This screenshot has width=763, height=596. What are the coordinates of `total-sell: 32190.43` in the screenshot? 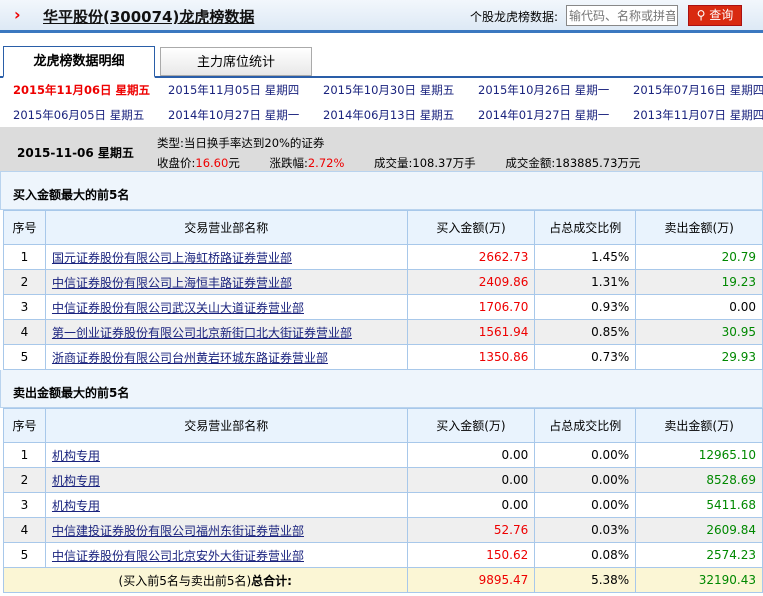 It's located at (699, 580).